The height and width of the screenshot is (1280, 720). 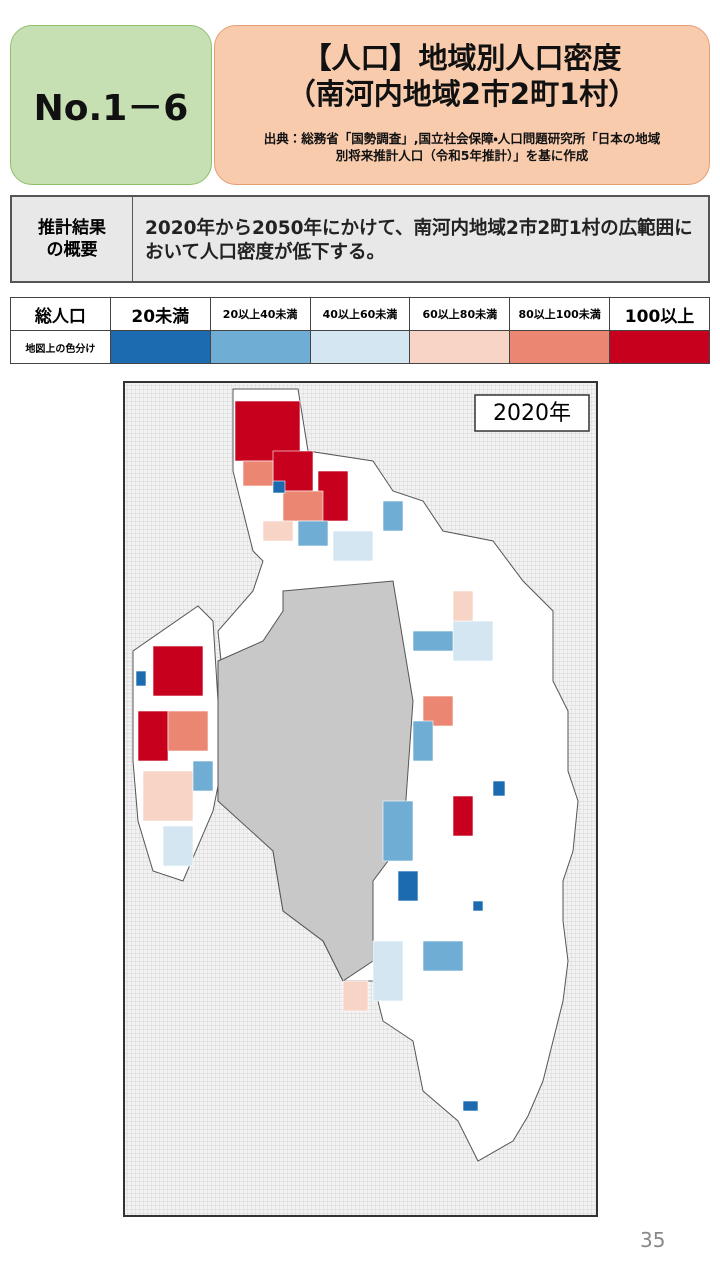 What do you see at coordinates (260, 314) in the screenshot?
I see `legend-label: 20以上40未満` at bounding box center [260, 314].